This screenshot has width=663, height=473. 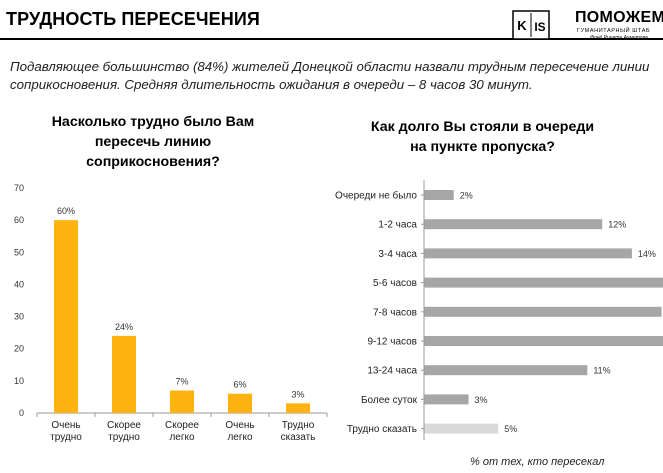 What do you see at coordinates (376, 196) in the screenshot?
I see `category-label: Очереди не было` at bounding box center [376, 196].